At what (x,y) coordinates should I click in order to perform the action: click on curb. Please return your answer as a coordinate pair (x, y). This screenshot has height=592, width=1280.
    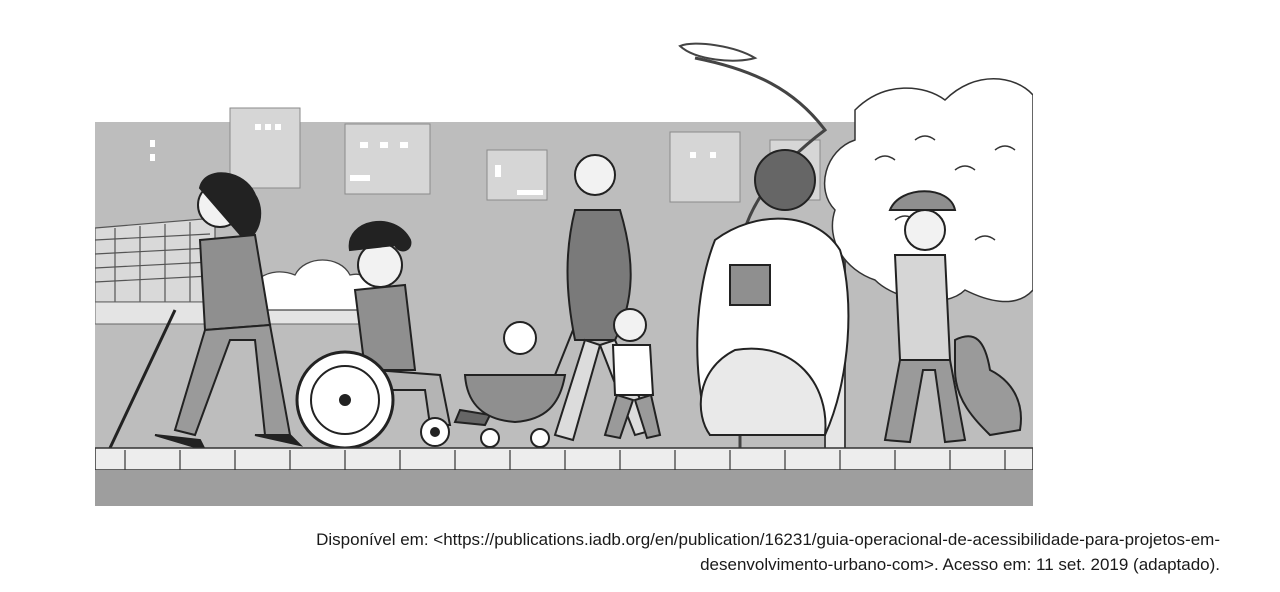
    Looking at the image, I should click on (564, 459).